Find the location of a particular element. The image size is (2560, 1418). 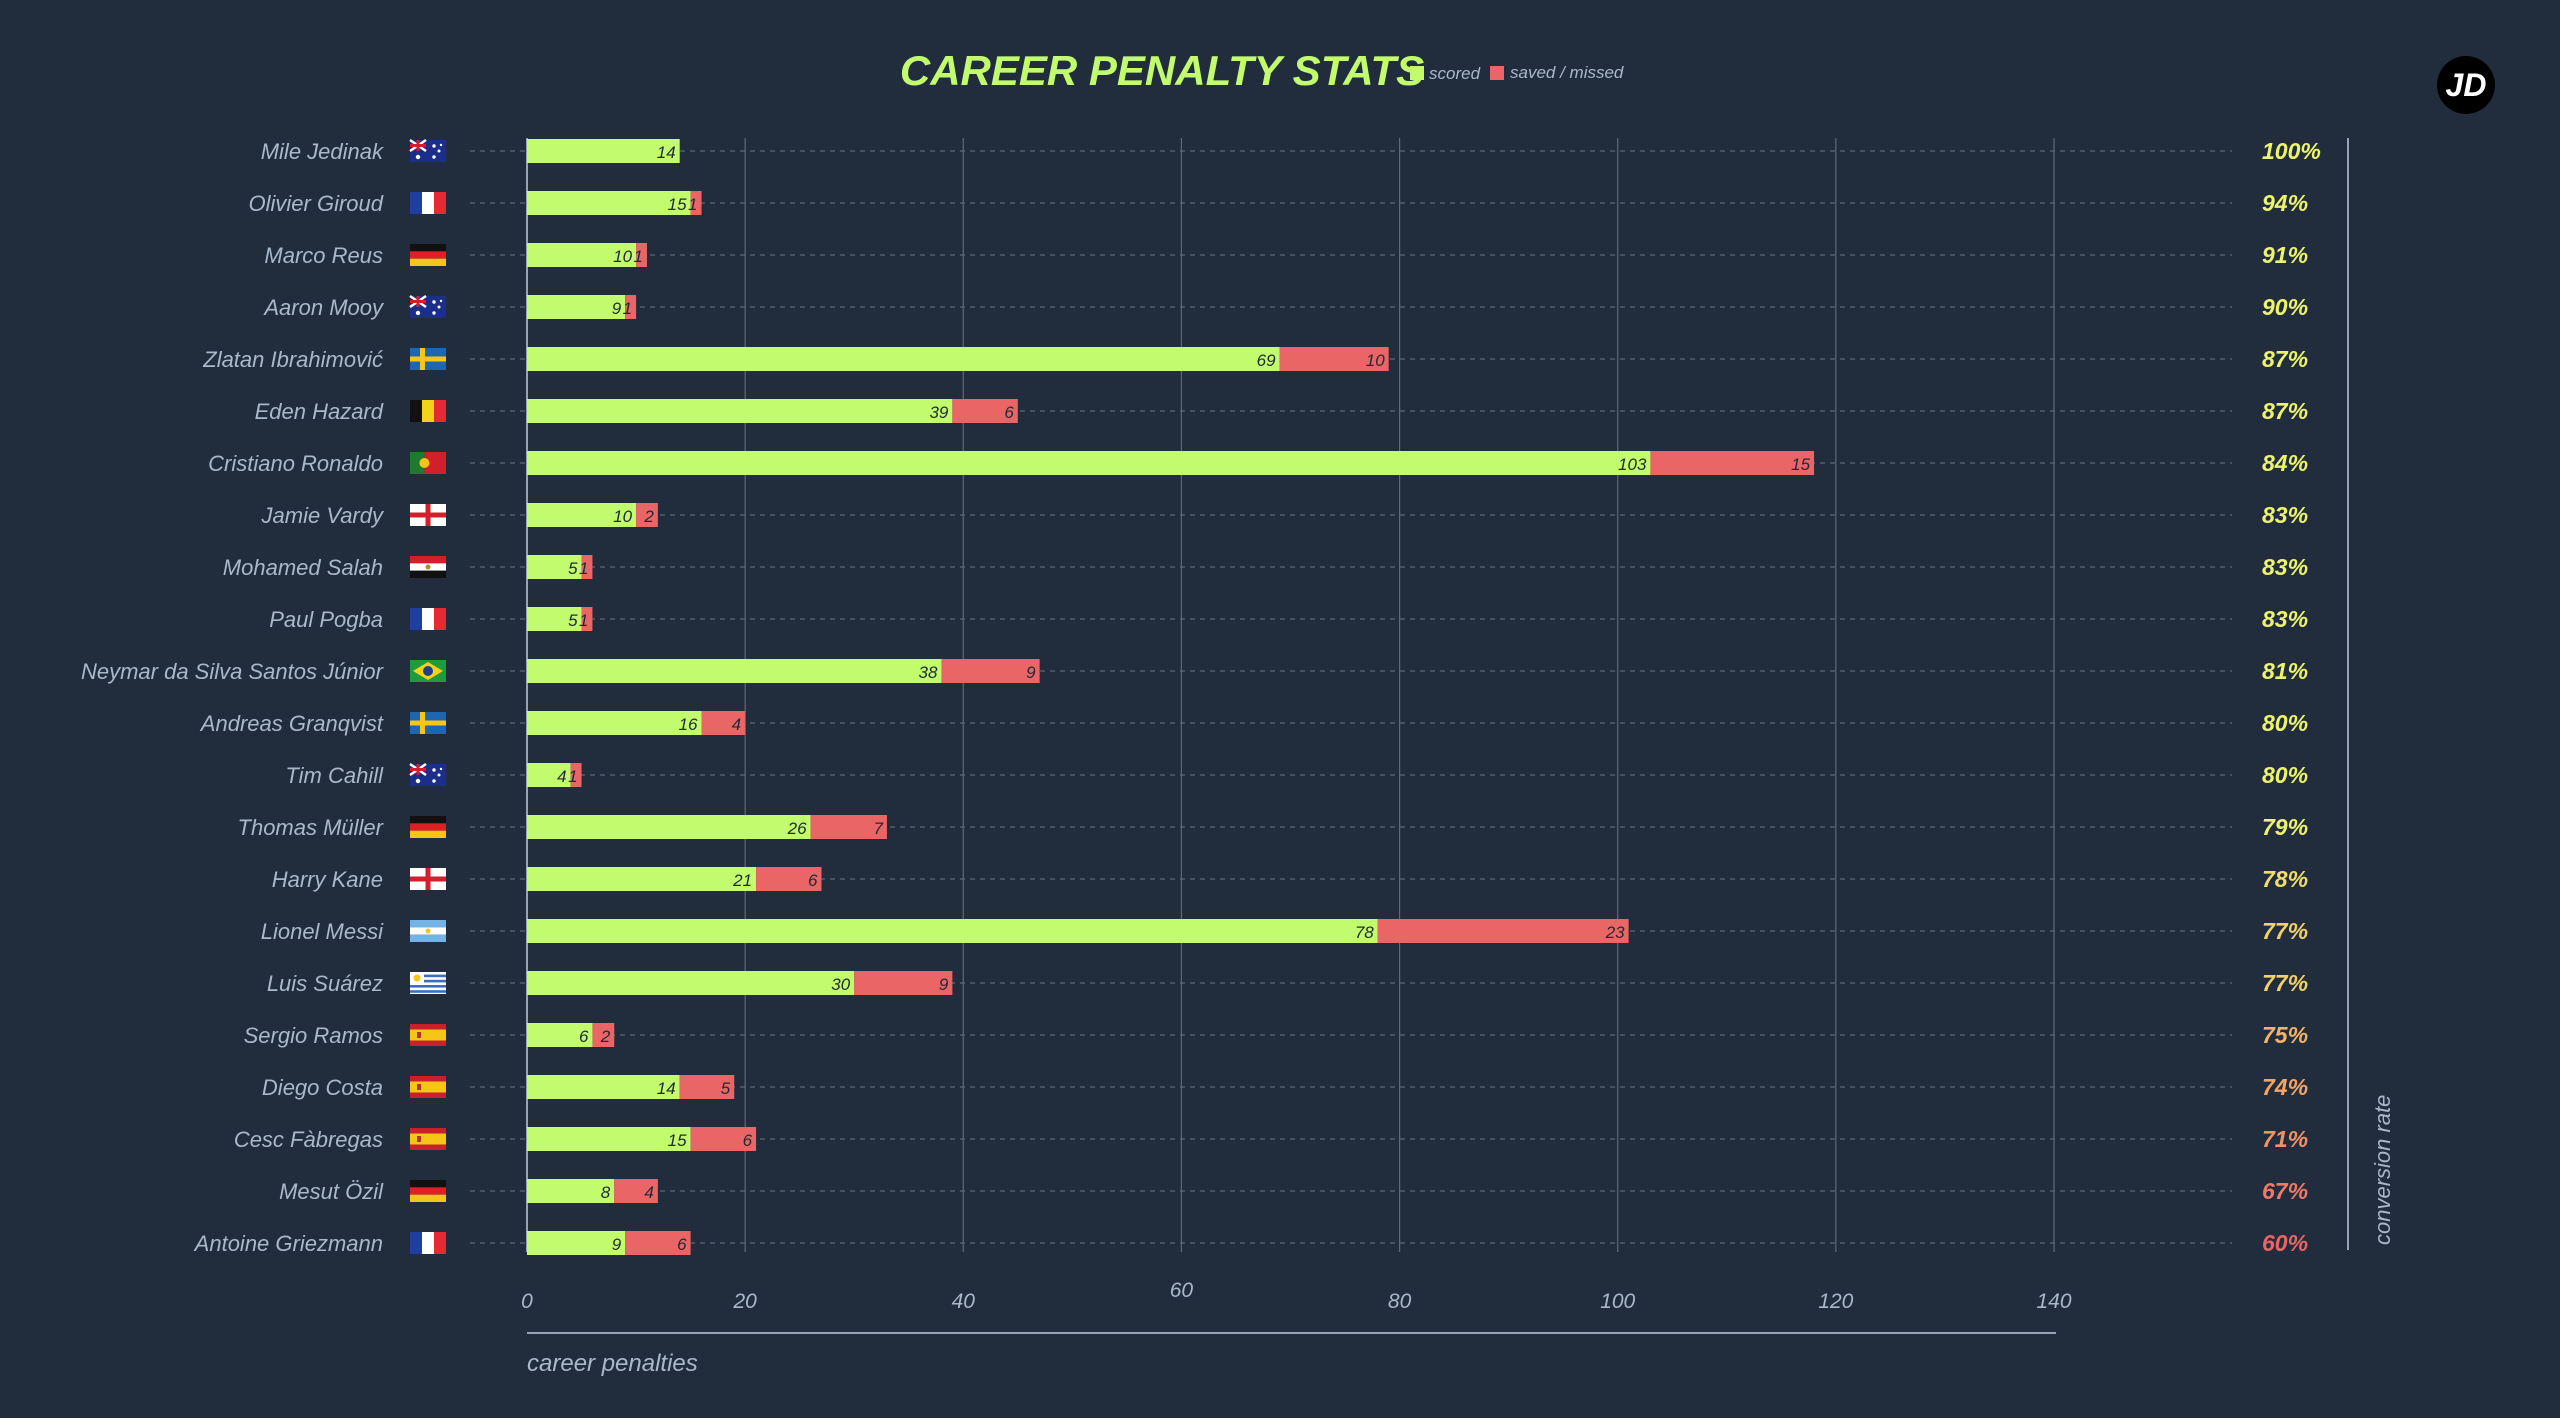

player-name: Paul Pogba is located at coordinates (326, 619).